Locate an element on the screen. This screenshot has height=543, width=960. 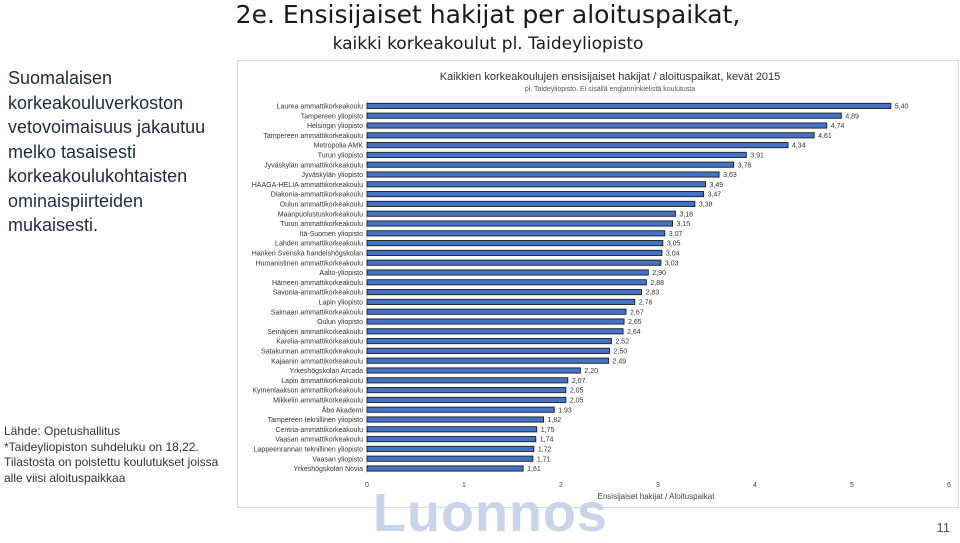
source-footnote: *Taideyliopiston suhdeluku on 18,22. is located at coordinates (101, 446).